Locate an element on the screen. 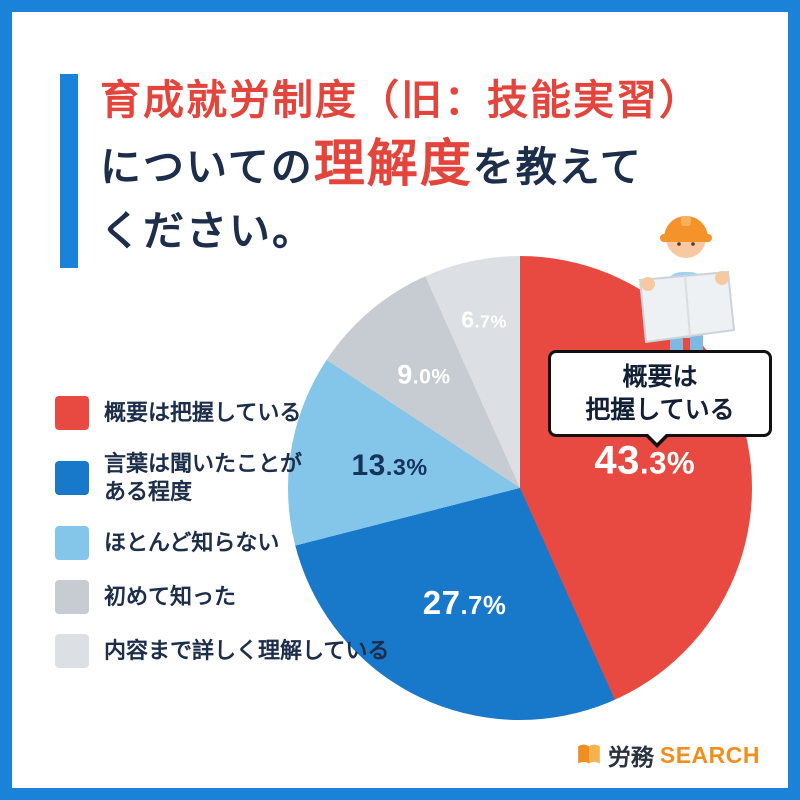 The width and height of the screenshot is (800, 800). slice-label: 27.7% is located at coordinates (464, 602).